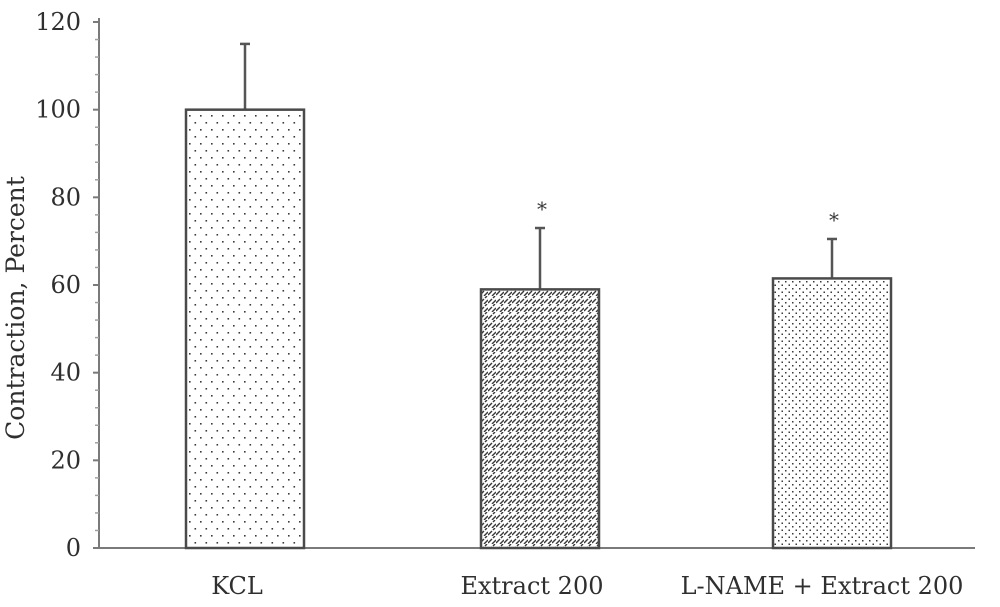  I want to click on x-tick-labels: KCL Extract 200 L-NAME + Extract 200, so click(587, 586).